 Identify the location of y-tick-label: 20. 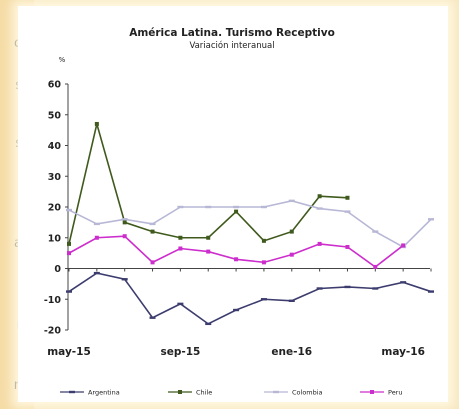
(55, 208).